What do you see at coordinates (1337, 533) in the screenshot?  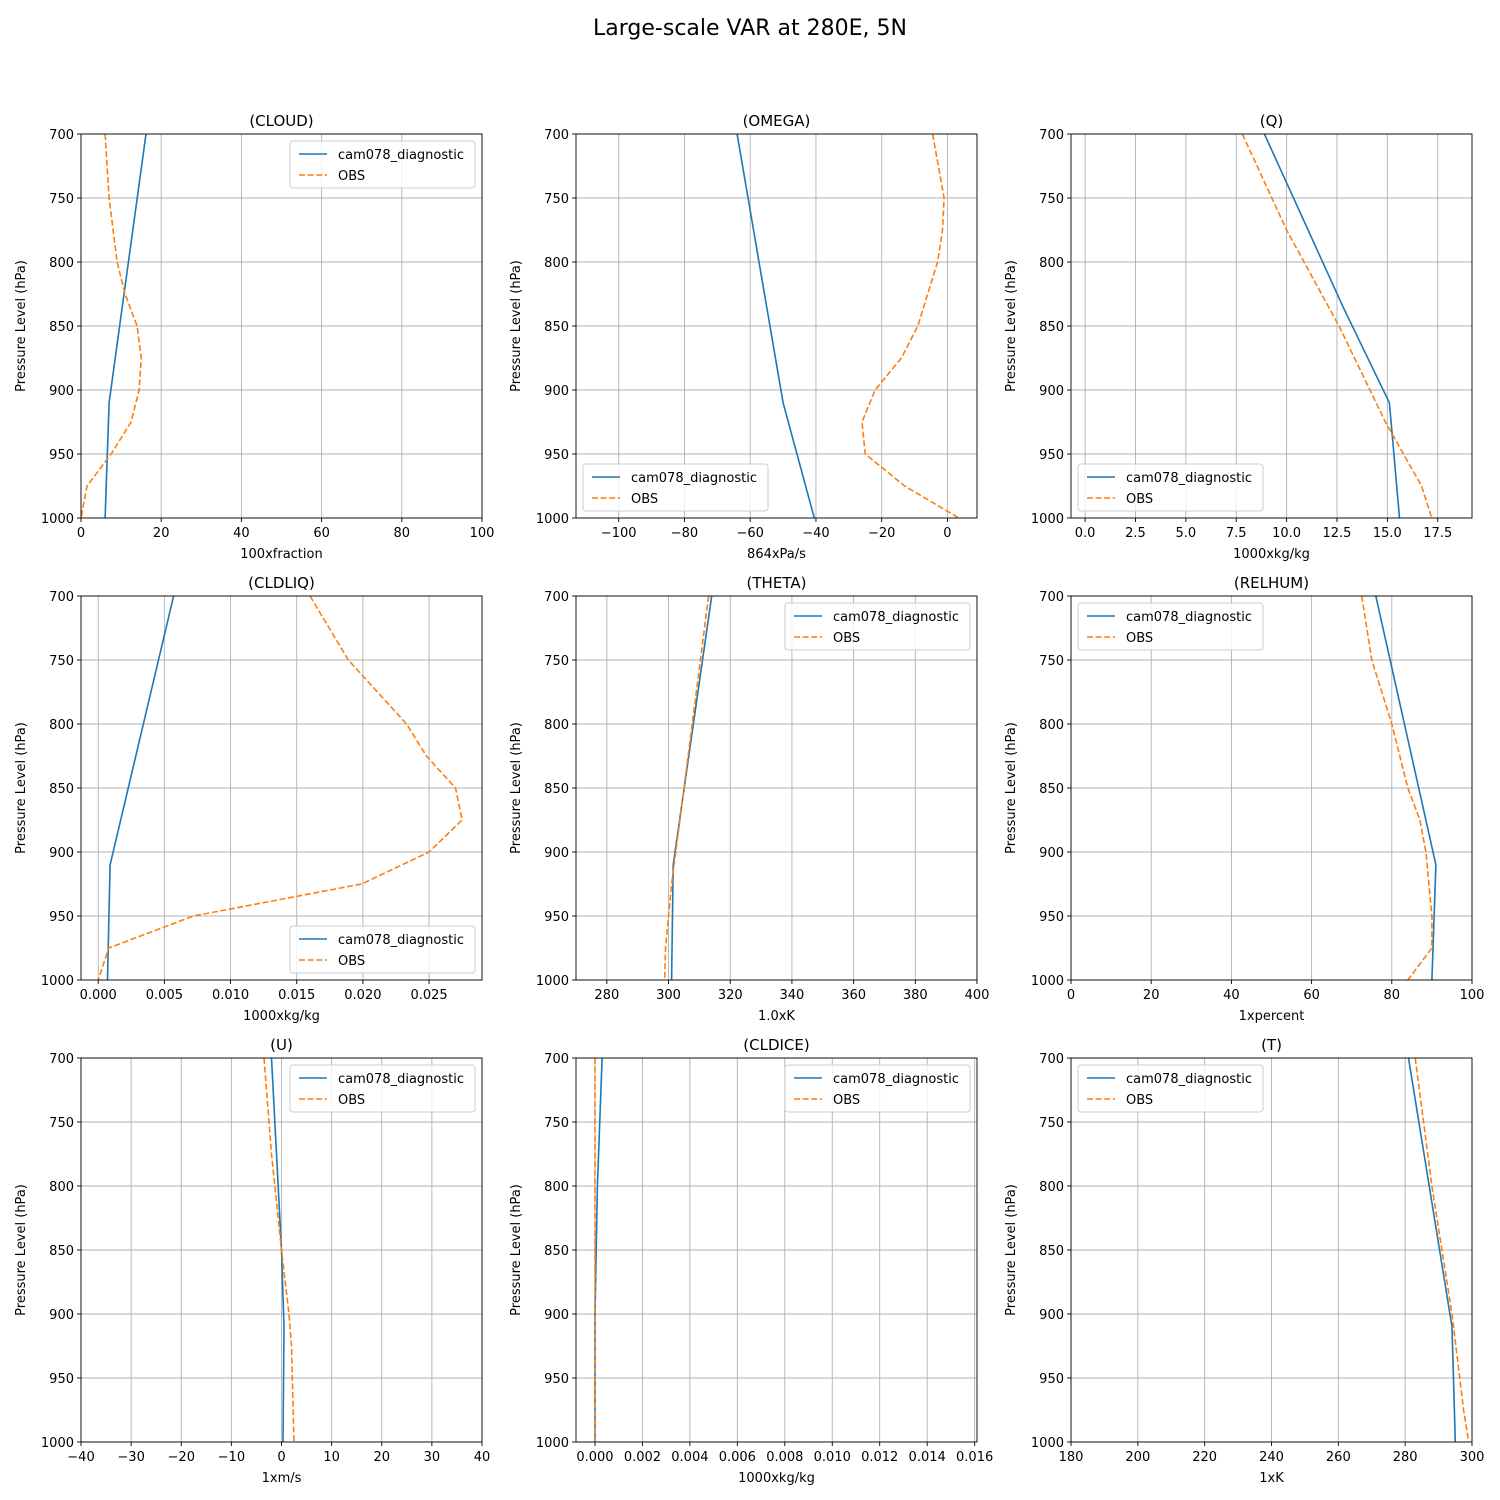 I see `x-tick-label: 12.5` at bounding box center [1337, 533].